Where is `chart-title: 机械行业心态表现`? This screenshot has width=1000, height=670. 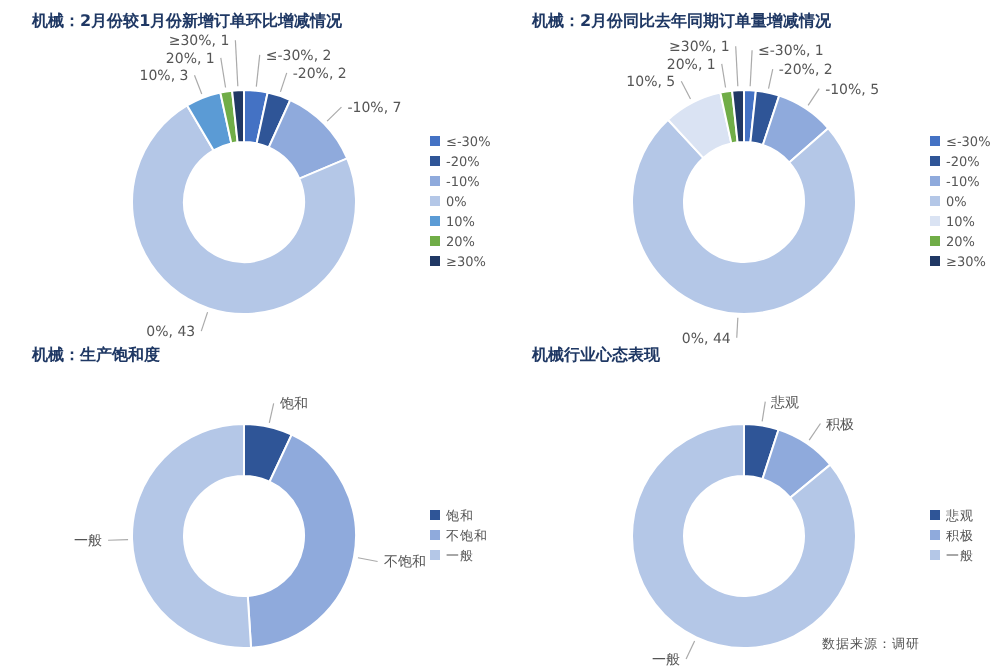 chart-title: 机械行业心态表现 is located at coordinates (596, 354).